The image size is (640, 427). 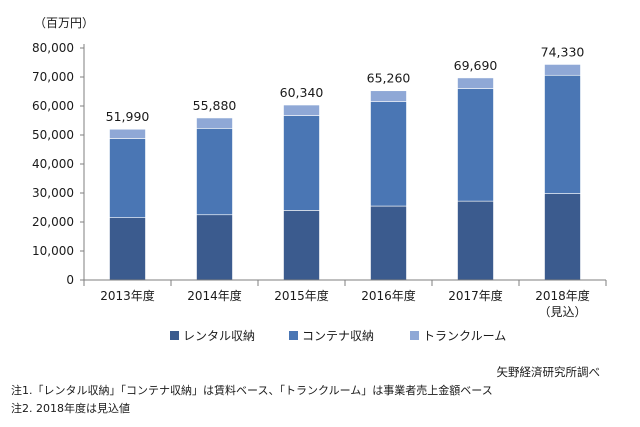 I want to click on y-tick-label: 70,000, so click(x=53, y=77).